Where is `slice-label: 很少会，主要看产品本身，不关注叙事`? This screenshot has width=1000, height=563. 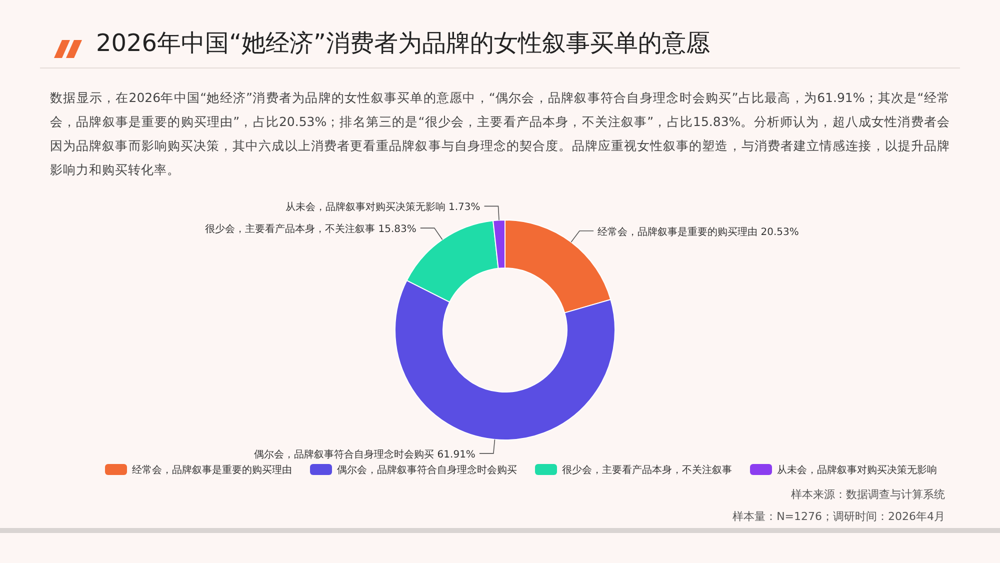 slice-label: 很少会，主要看产品本身，不关注叙事 is located at coordinates (290, 230).